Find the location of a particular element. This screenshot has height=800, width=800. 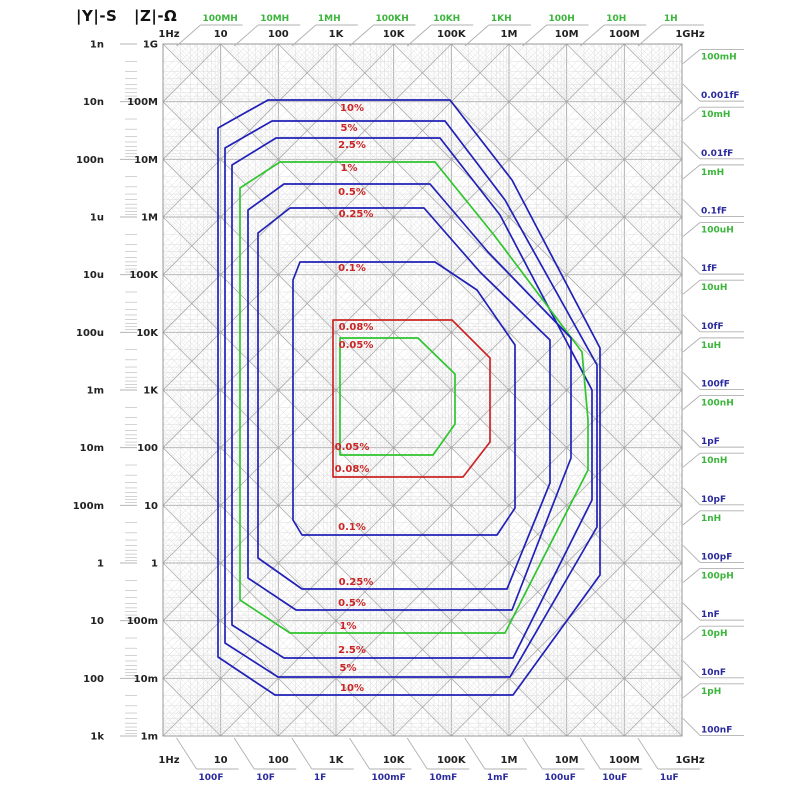

capacitance-right-label: 1pF is located at coordinates (710, 442).